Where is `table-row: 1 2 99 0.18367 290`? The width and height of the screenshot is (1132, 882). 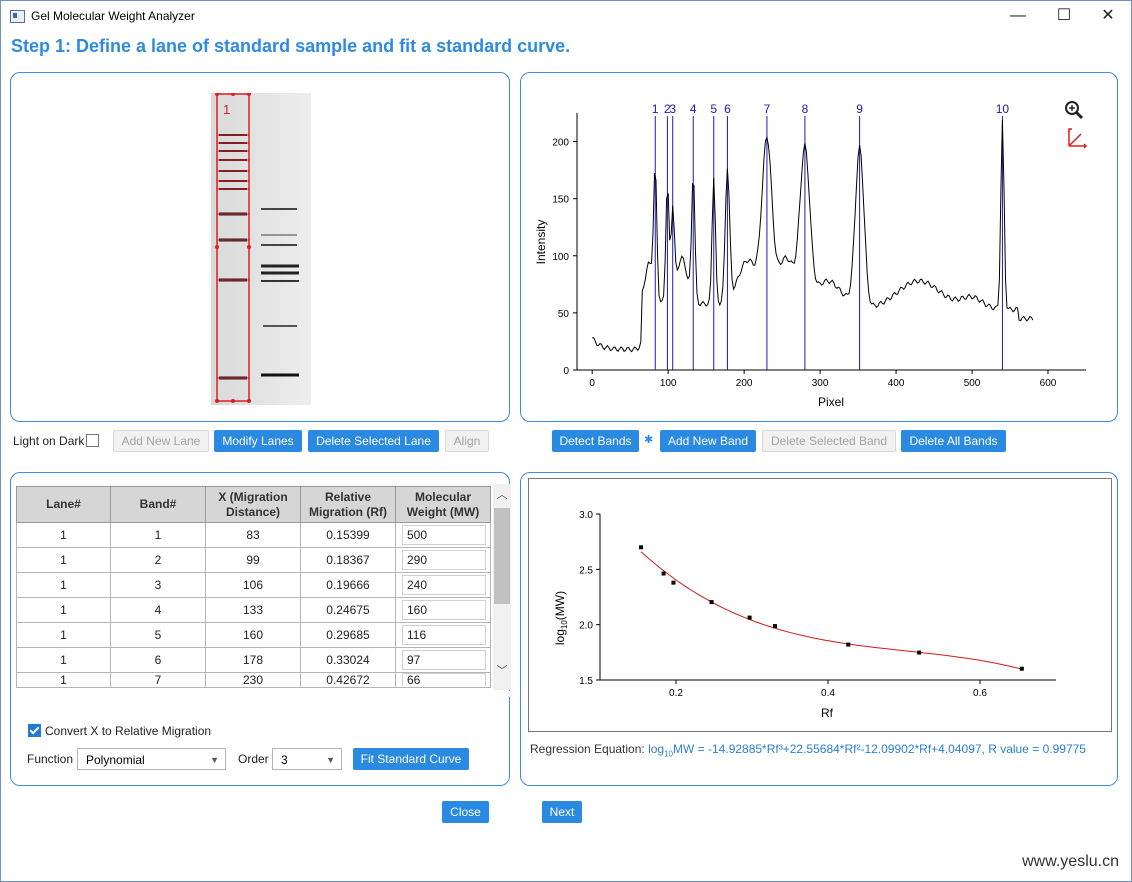
table-row: 1 2 99 0.18367 290 is located at coordinates (253, 560).